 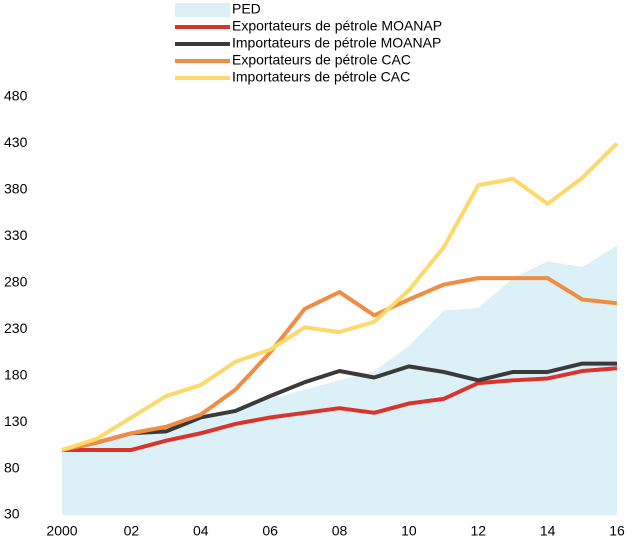 I want to click on y-tick-label: 230, so click(x=16, y=328).